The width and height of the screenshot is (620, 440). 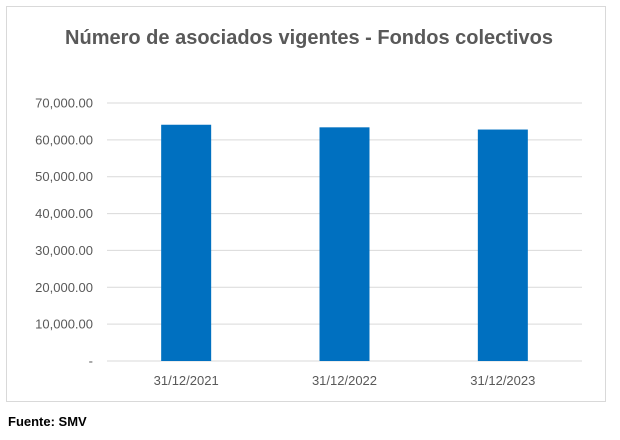 I want to click on y-tick-label: -, so click(x=91, y=361).